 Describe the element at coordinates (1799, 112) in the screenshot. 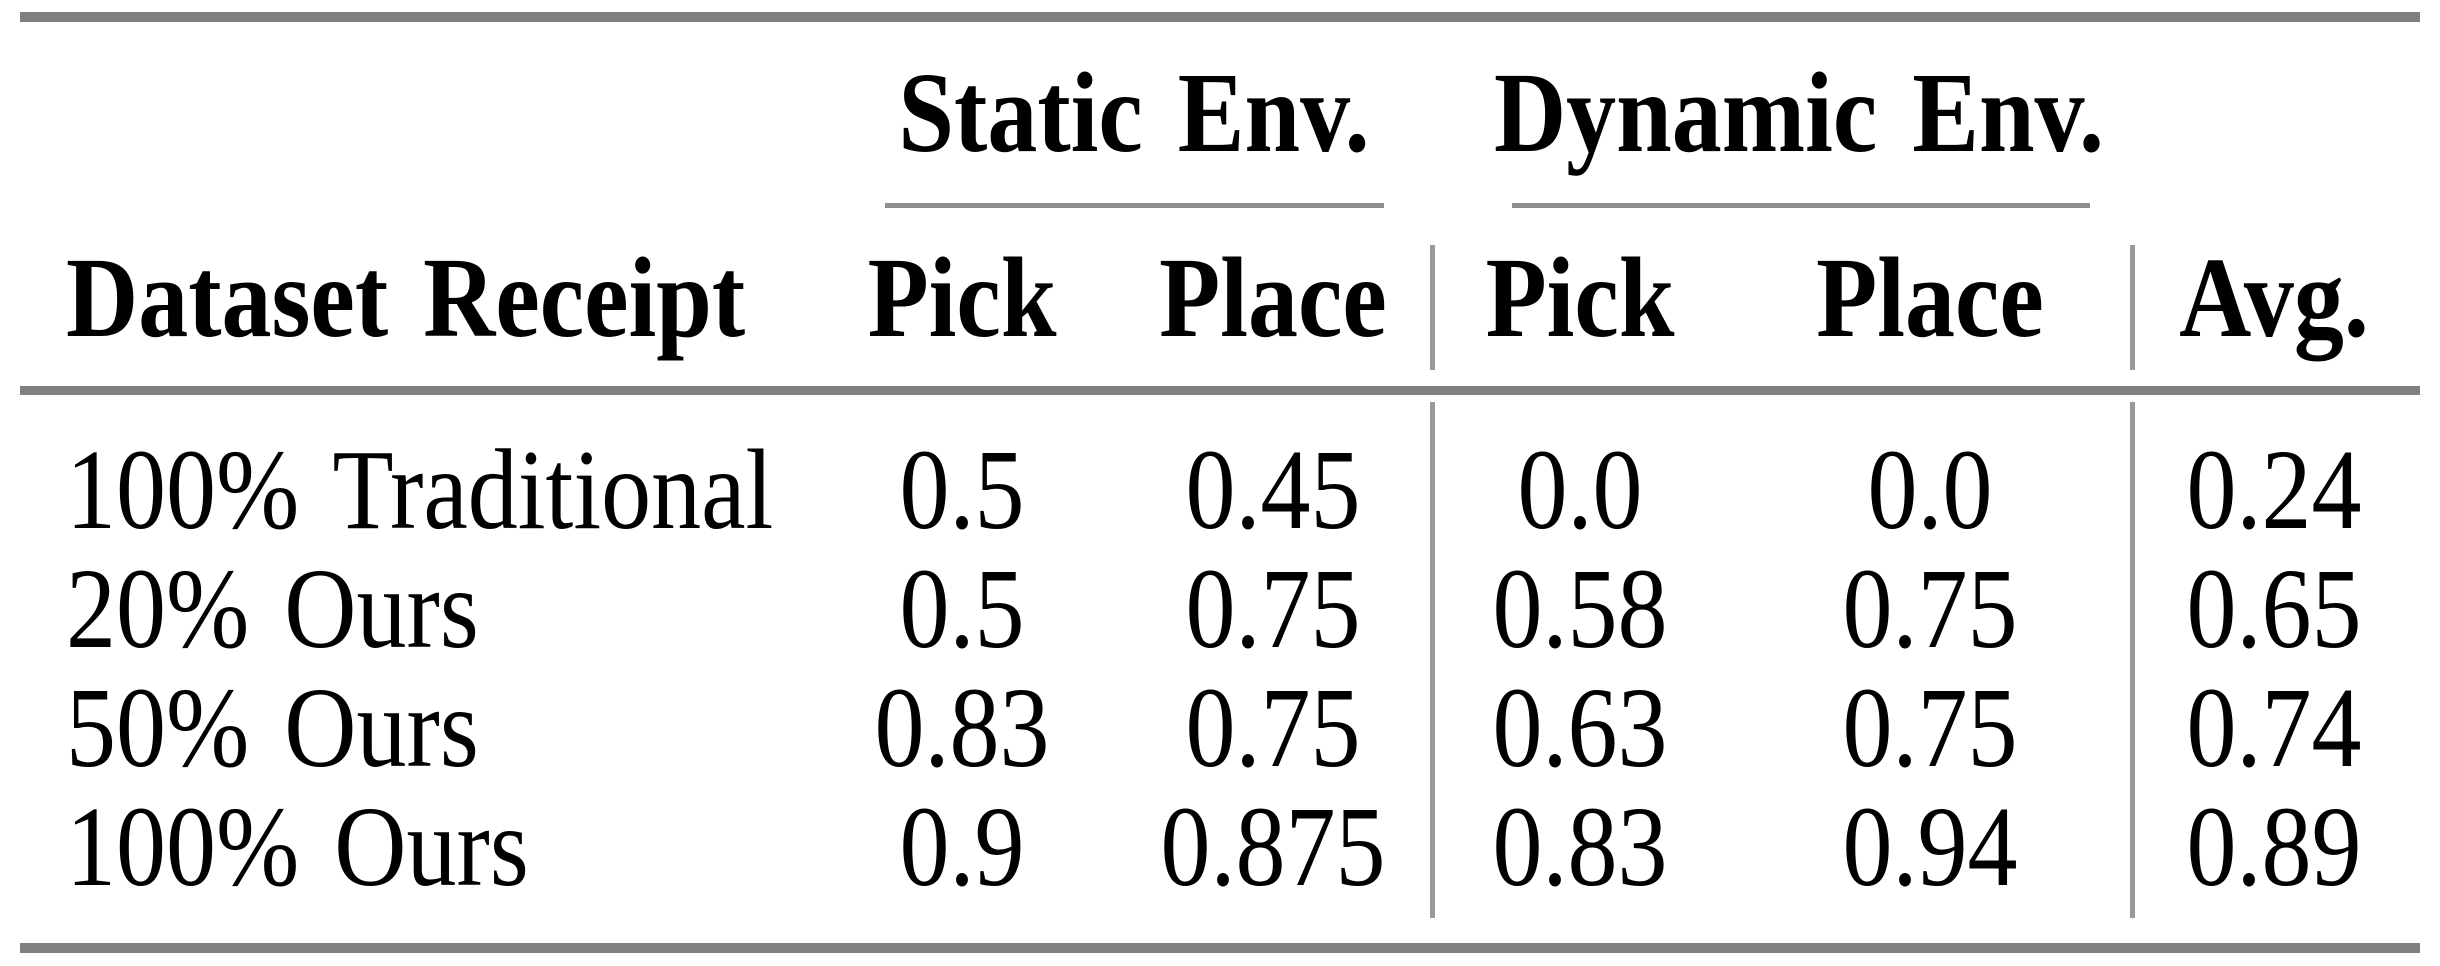

I see `group-header-dynamic-env: Dynamic Env.` at that location.